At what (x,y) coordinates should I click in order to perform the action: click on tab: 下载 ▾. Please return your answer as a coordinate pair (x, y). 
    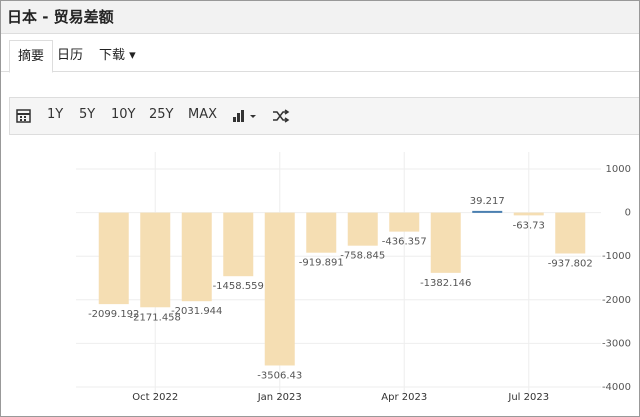
    Looking at the image, I should click on (117, 55).